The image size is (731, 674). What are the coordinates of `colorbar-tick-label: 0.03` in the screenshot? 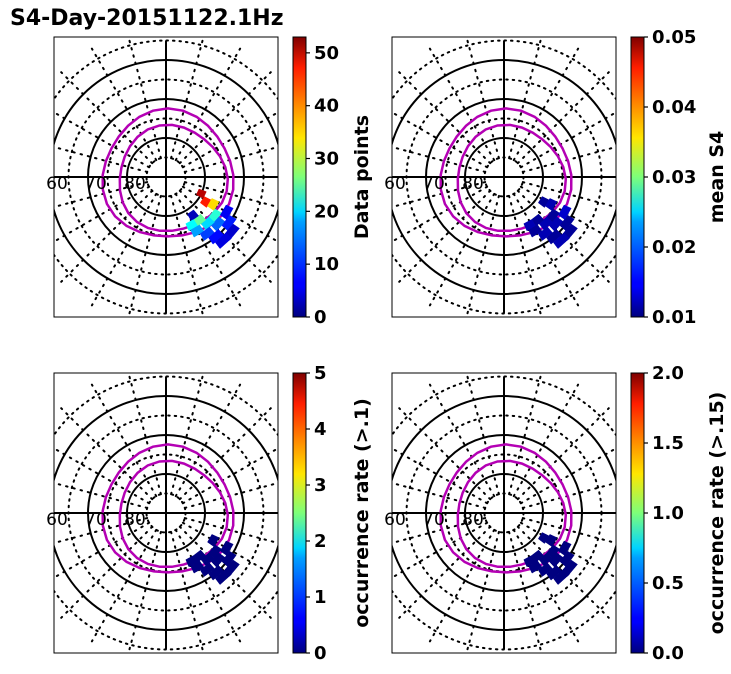 It's located at (674, 177).